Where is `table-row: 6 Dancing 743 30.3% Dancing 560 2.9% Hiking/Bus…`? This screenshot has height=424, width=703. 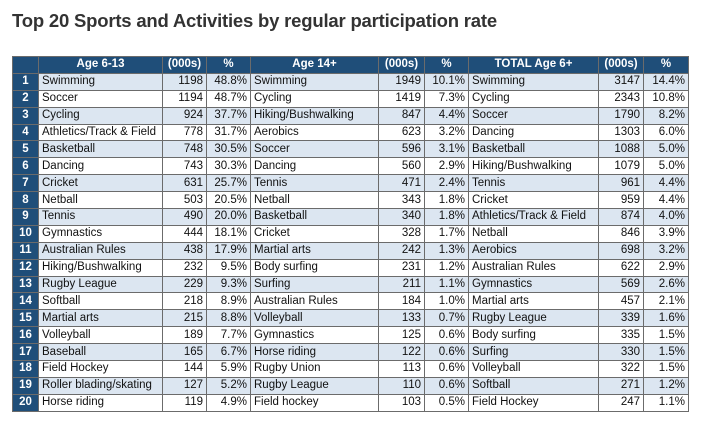
table-row: 6 Dancing 743 30.3% Dancing 560 2.9% Hiking/Bus… is located at coordinates (350, 166).